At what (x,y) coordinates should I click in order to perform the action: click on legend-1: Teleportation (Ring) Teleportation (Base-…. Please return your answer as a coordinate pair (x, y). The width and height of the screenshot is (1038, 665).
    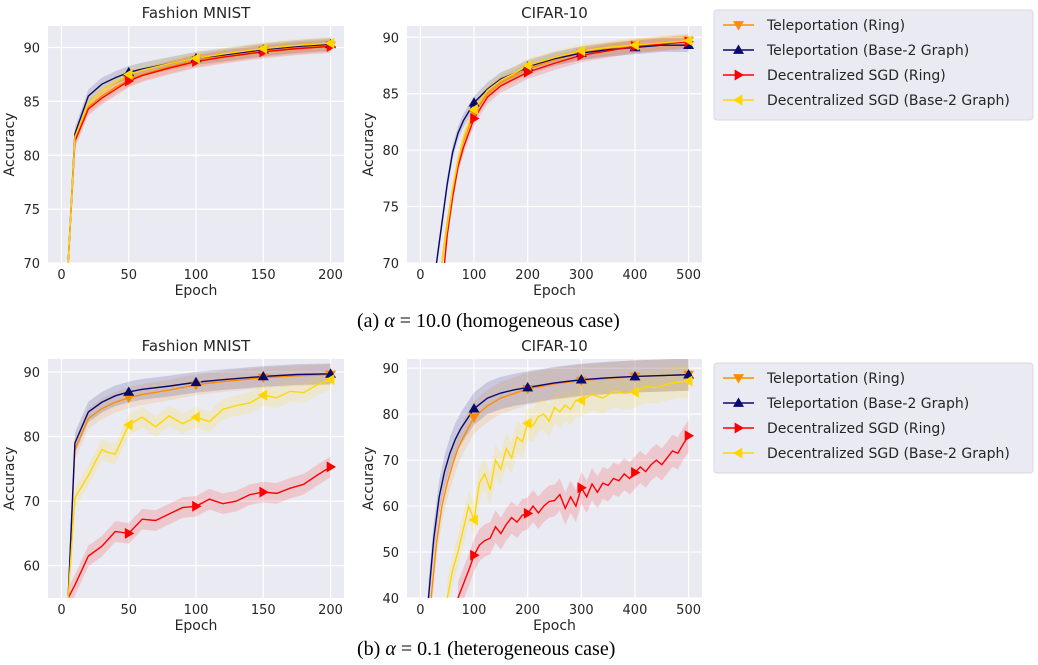
    Looking at the image, I should click on (873, 65).